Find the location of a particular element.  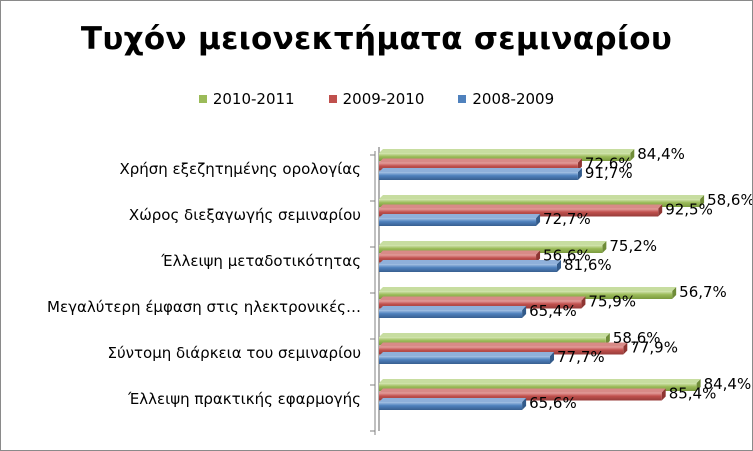

legend-swatch-2010-2011 is located at coordinates (202, 99).